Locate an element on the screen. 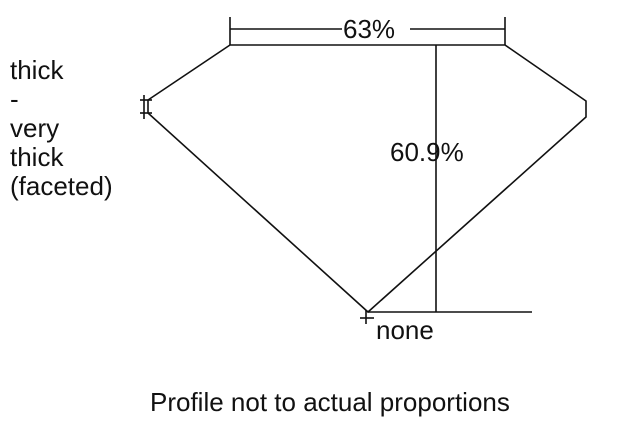 The height and width of the screenshot is (430, 640). girdle-label-line: (faceted) is located at coordinates (61, 186).